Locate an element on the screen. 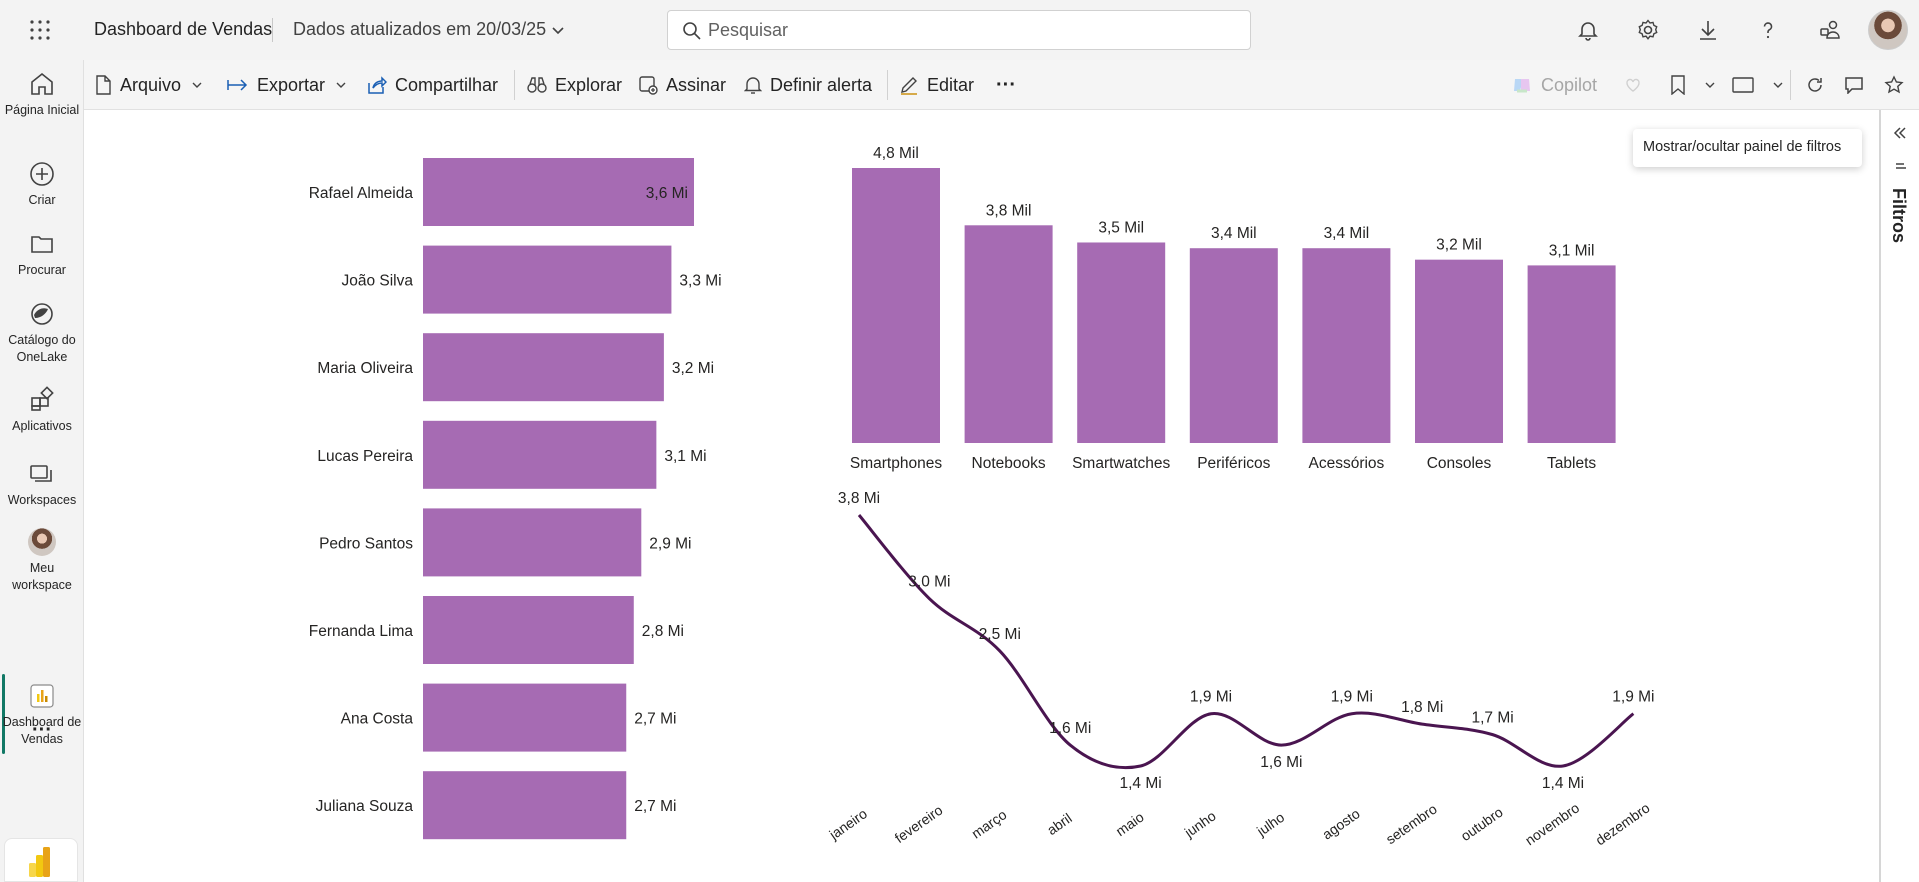 Image resolution: width=1919 pixels, height=882 pixels. view-menu-button is located at coordinates (1758, 85).